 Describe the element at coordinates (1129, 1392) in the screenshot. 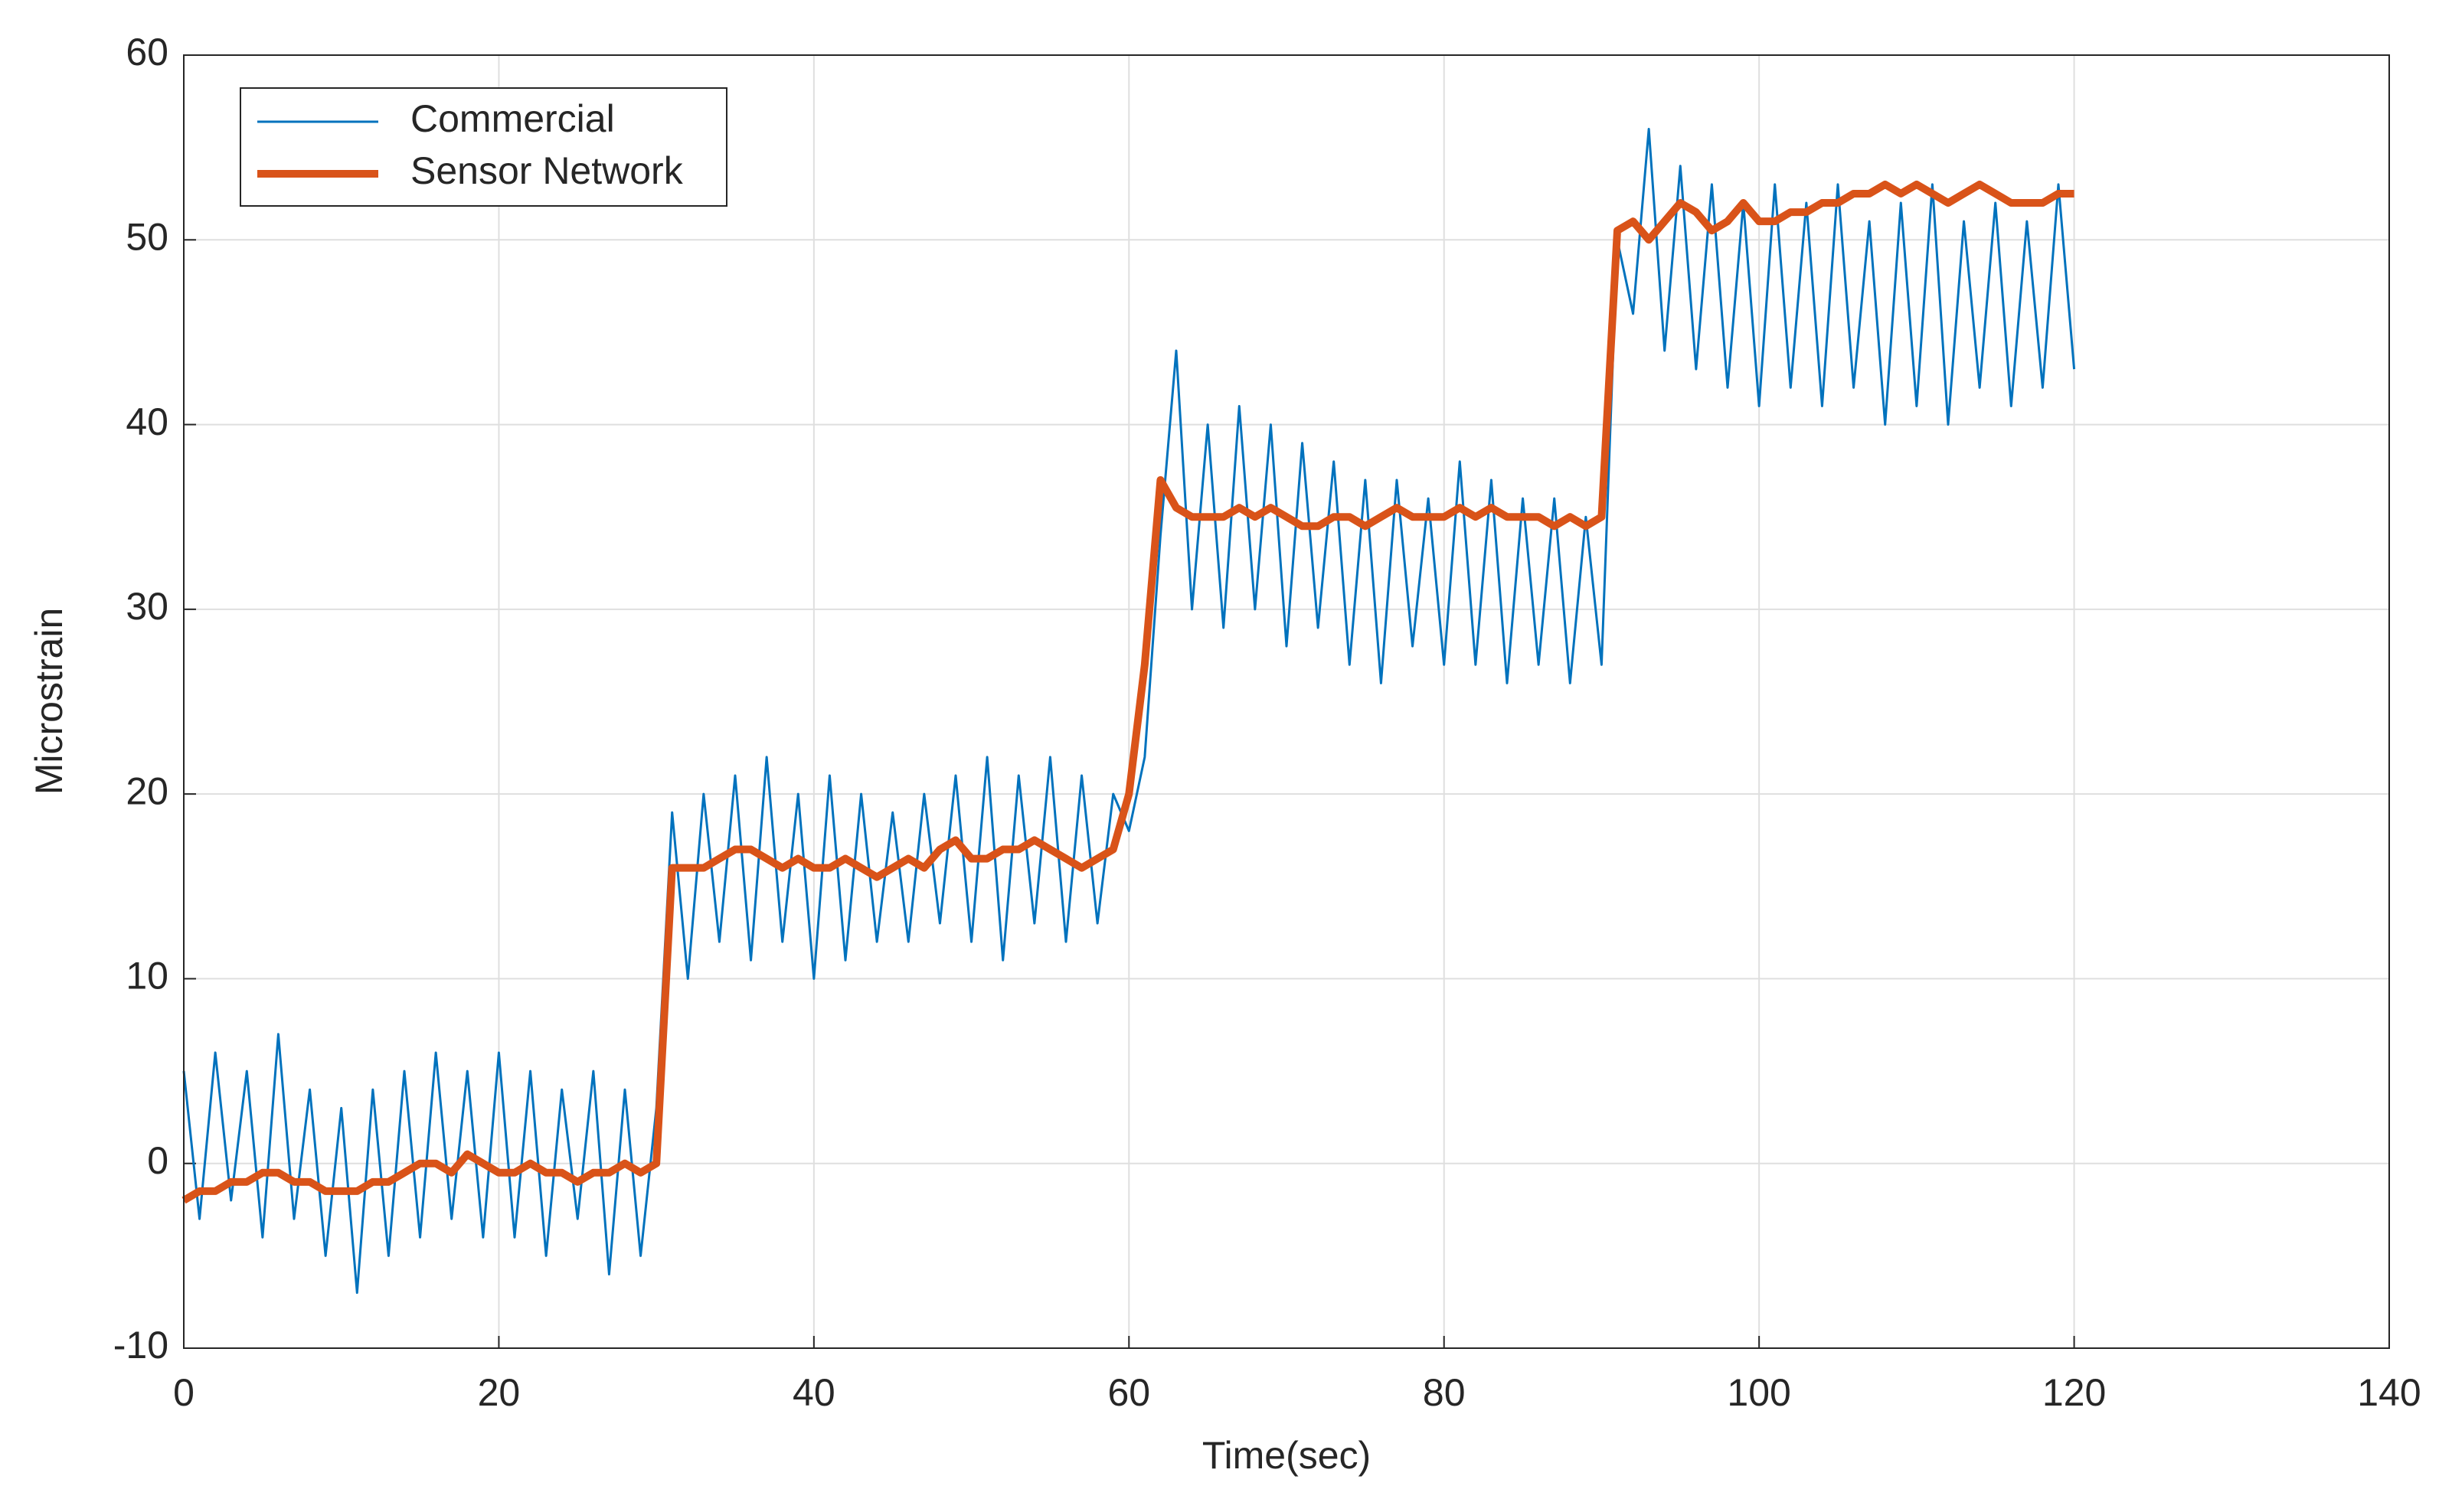

I see `x-tick-label: 60` at that location.